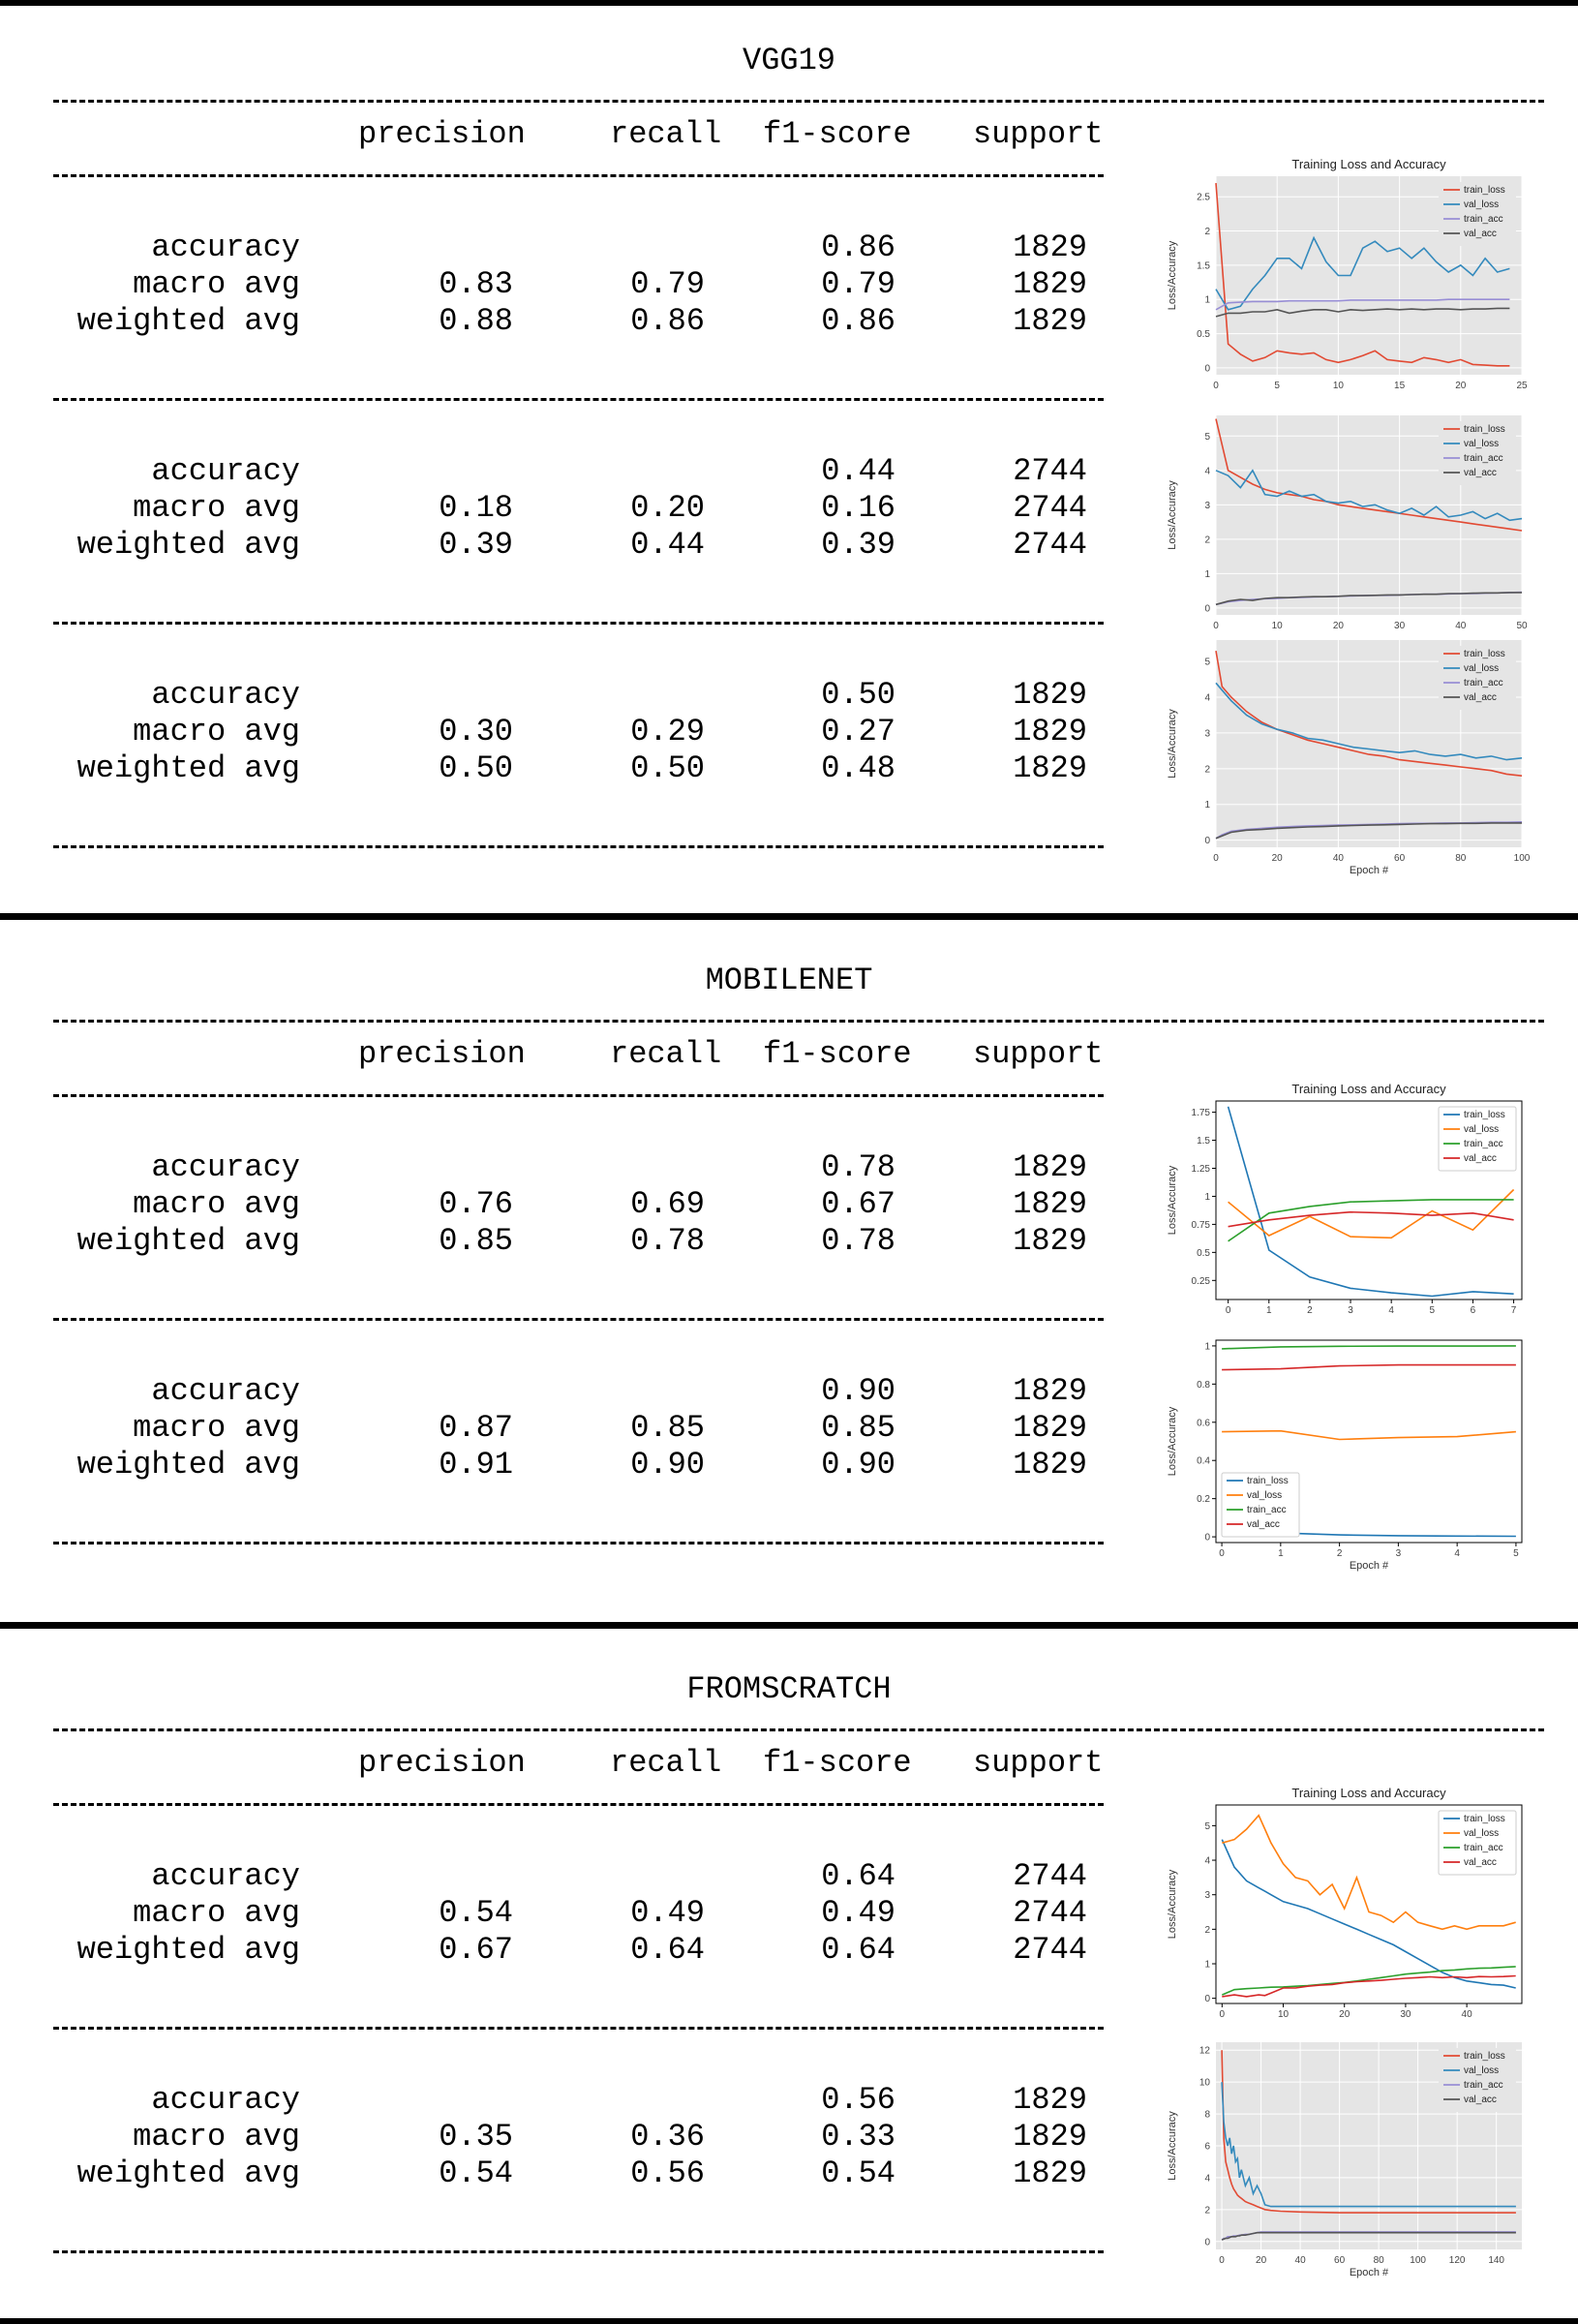  What do you see at coordinates (476, 508) in the screenshot?
I see `cell-precision: 0.18` at bounding box center [476, 508].